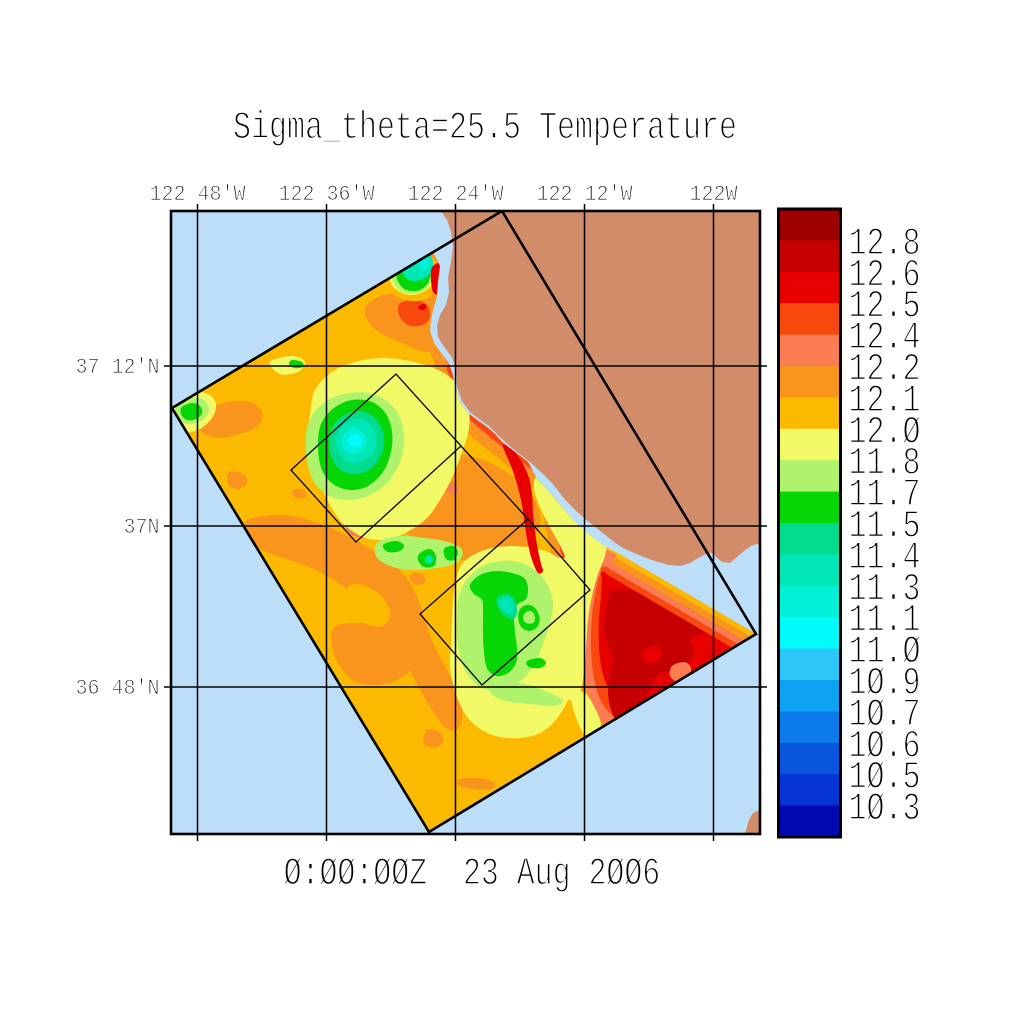  What do you see at coordinates (327, 195) in the screenshot?
I see `svg-text: 122 36'W` at bounding box center [327, 195].